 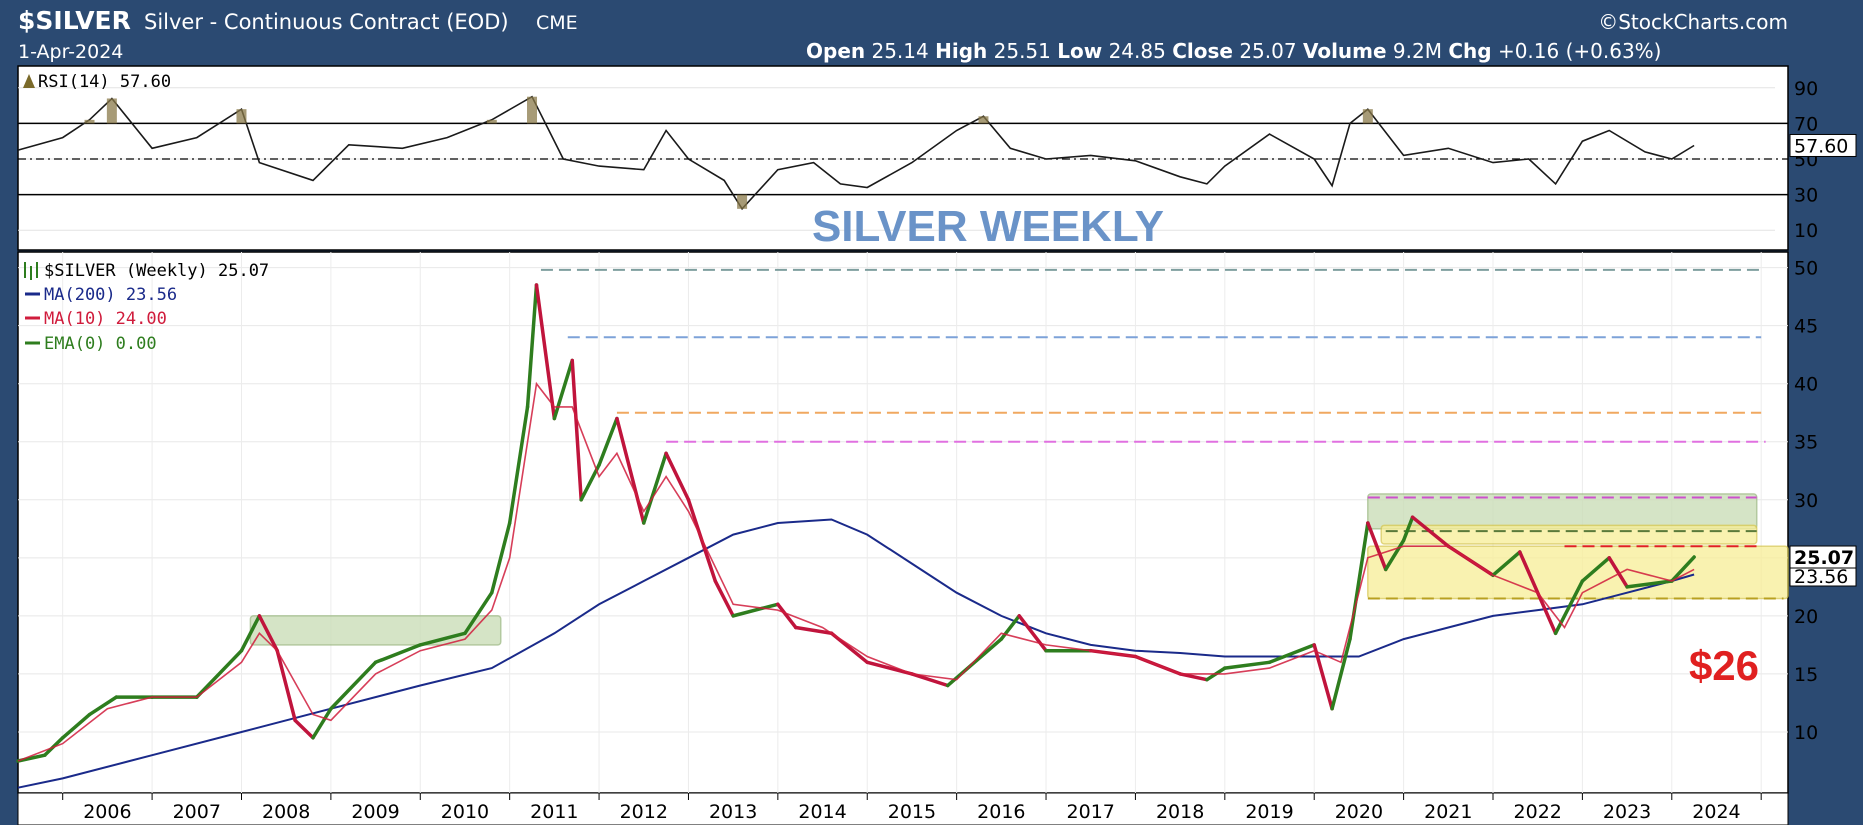 I want to click on high-value: 25.51, so click(x=1022, y=51).